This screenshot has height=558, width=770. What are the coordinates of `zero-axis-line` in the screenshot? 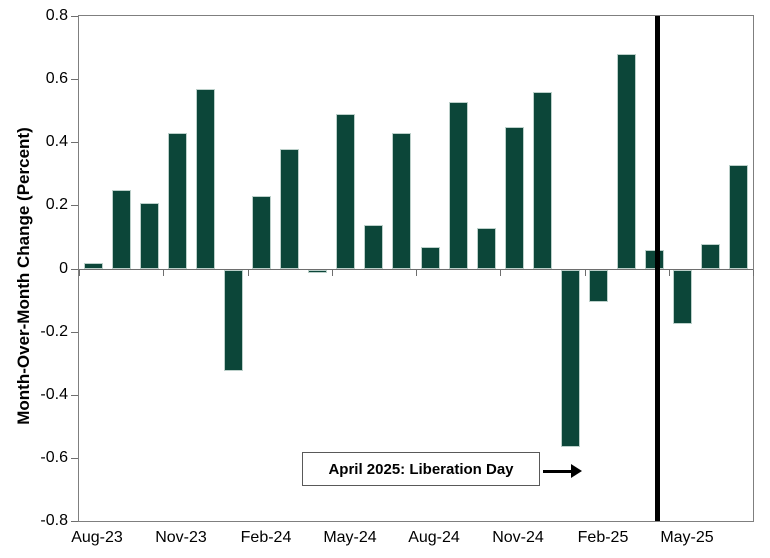 It's located at (416, 269).